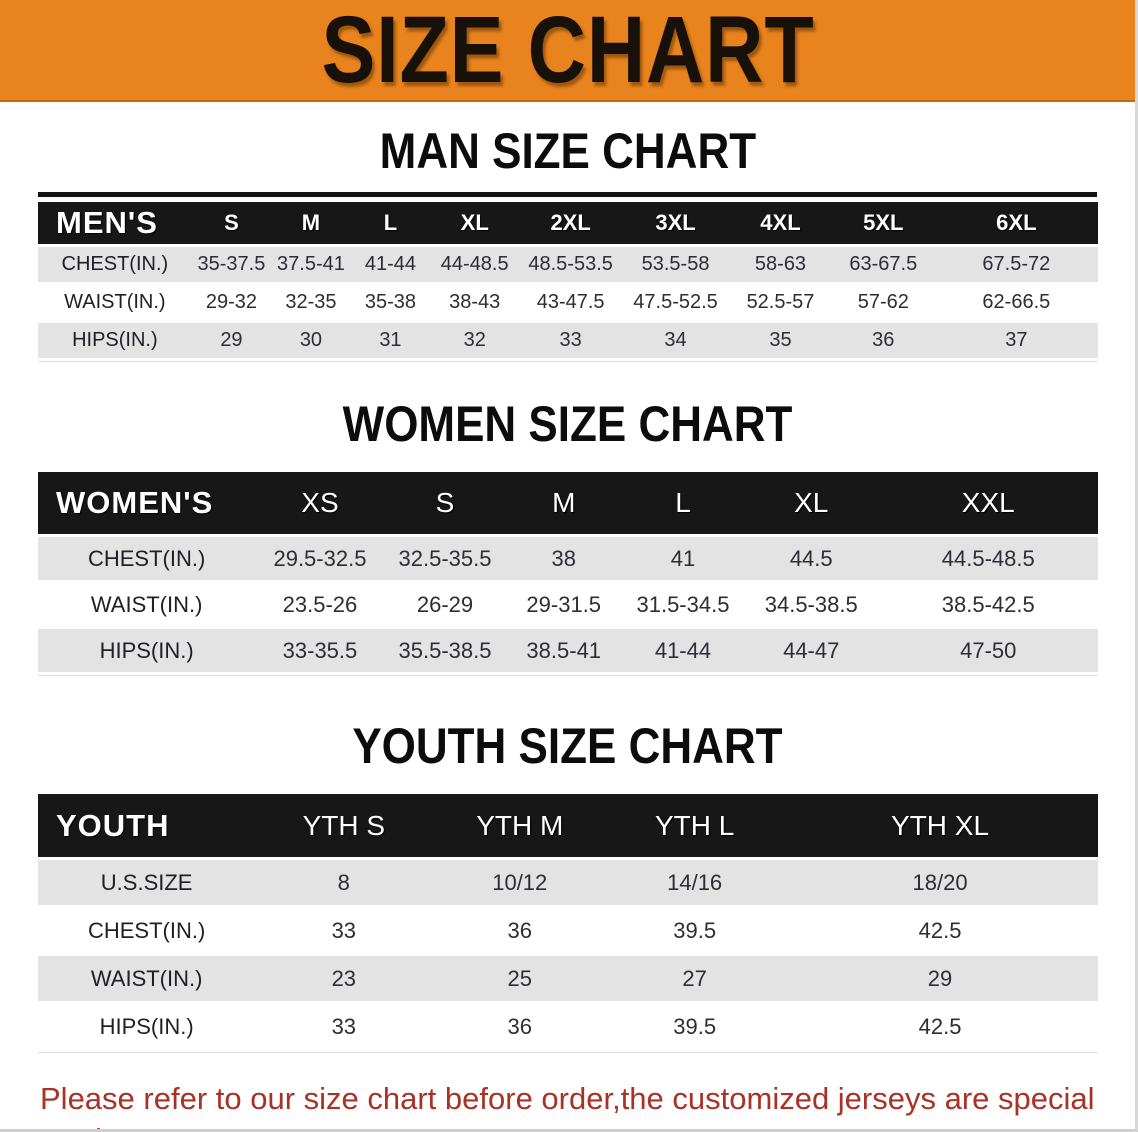  I want to click on measure-value: 14/16, so click(695, 882).